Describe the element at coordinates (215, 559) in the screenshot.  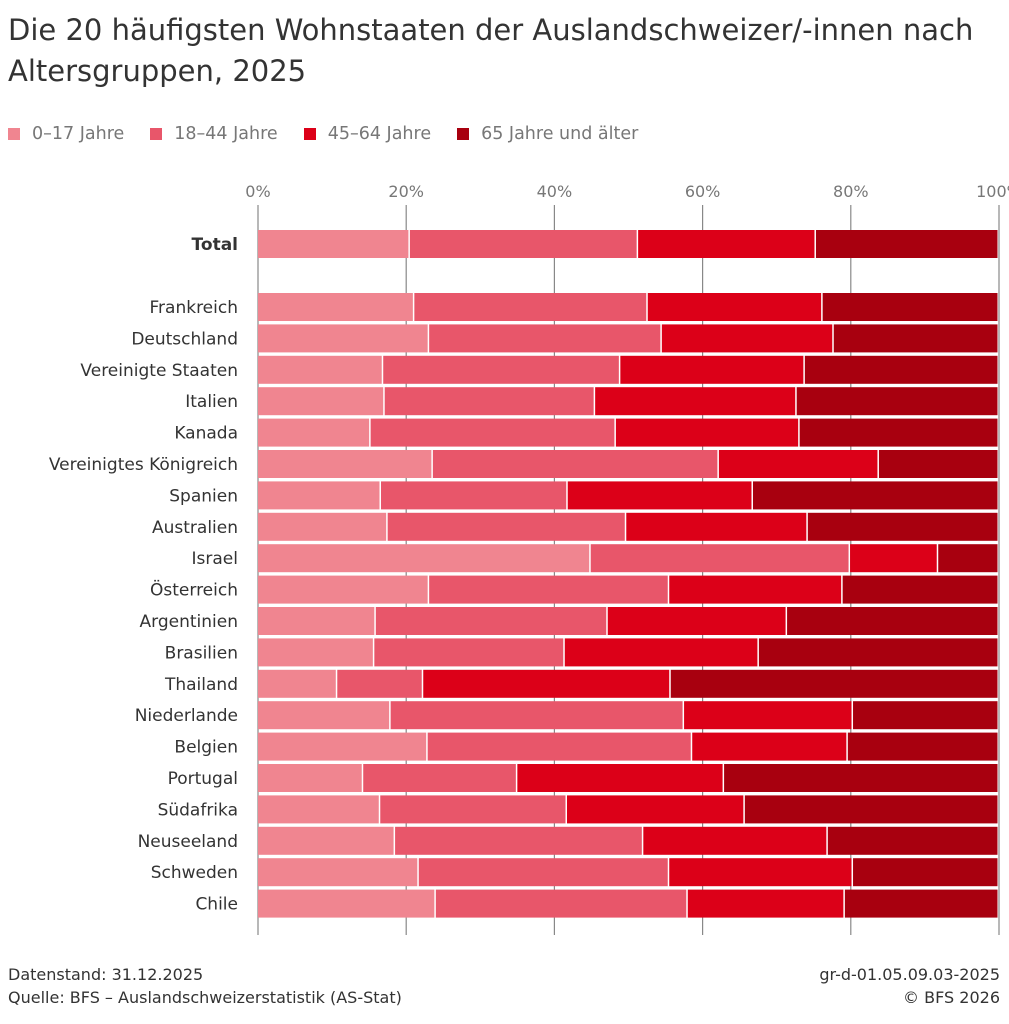
I see `category-label: Israel` at that location.